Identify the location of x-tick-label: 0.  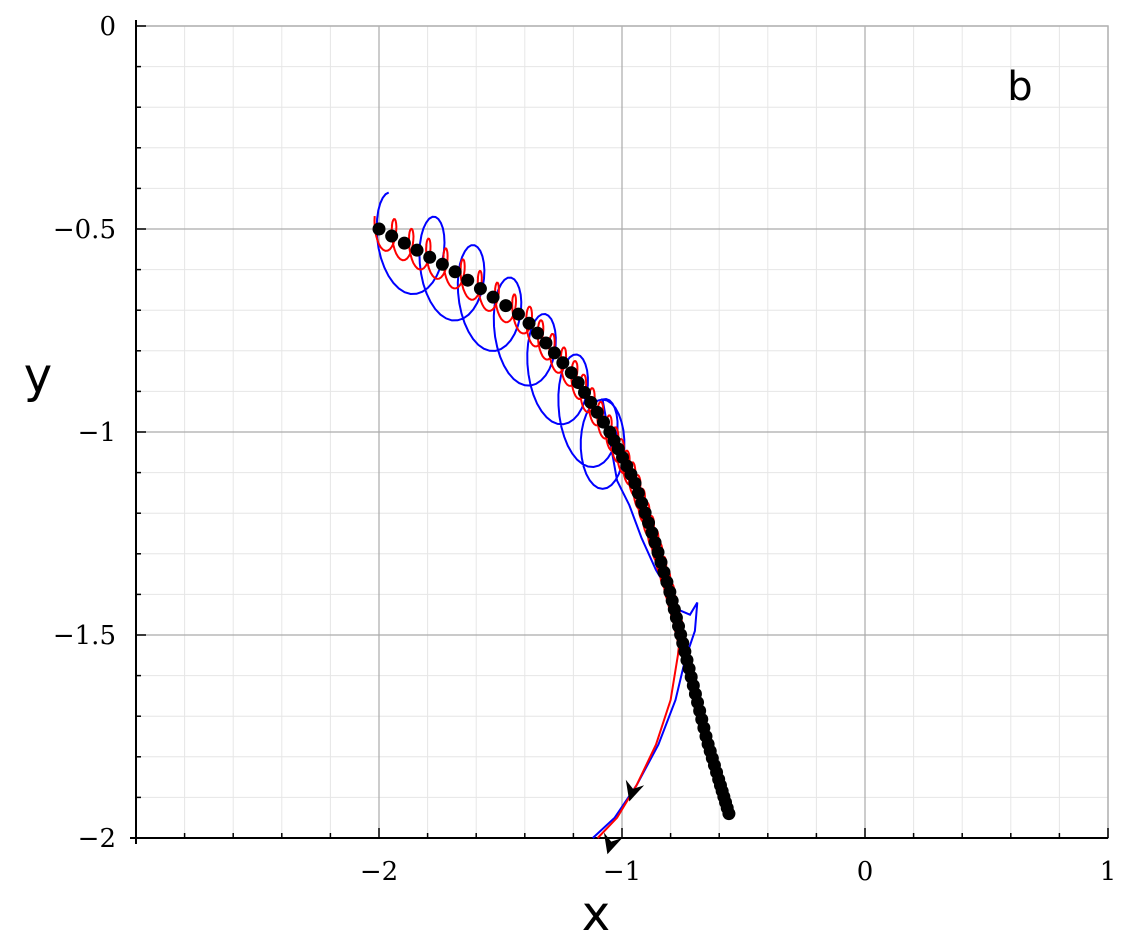
(865, 872).